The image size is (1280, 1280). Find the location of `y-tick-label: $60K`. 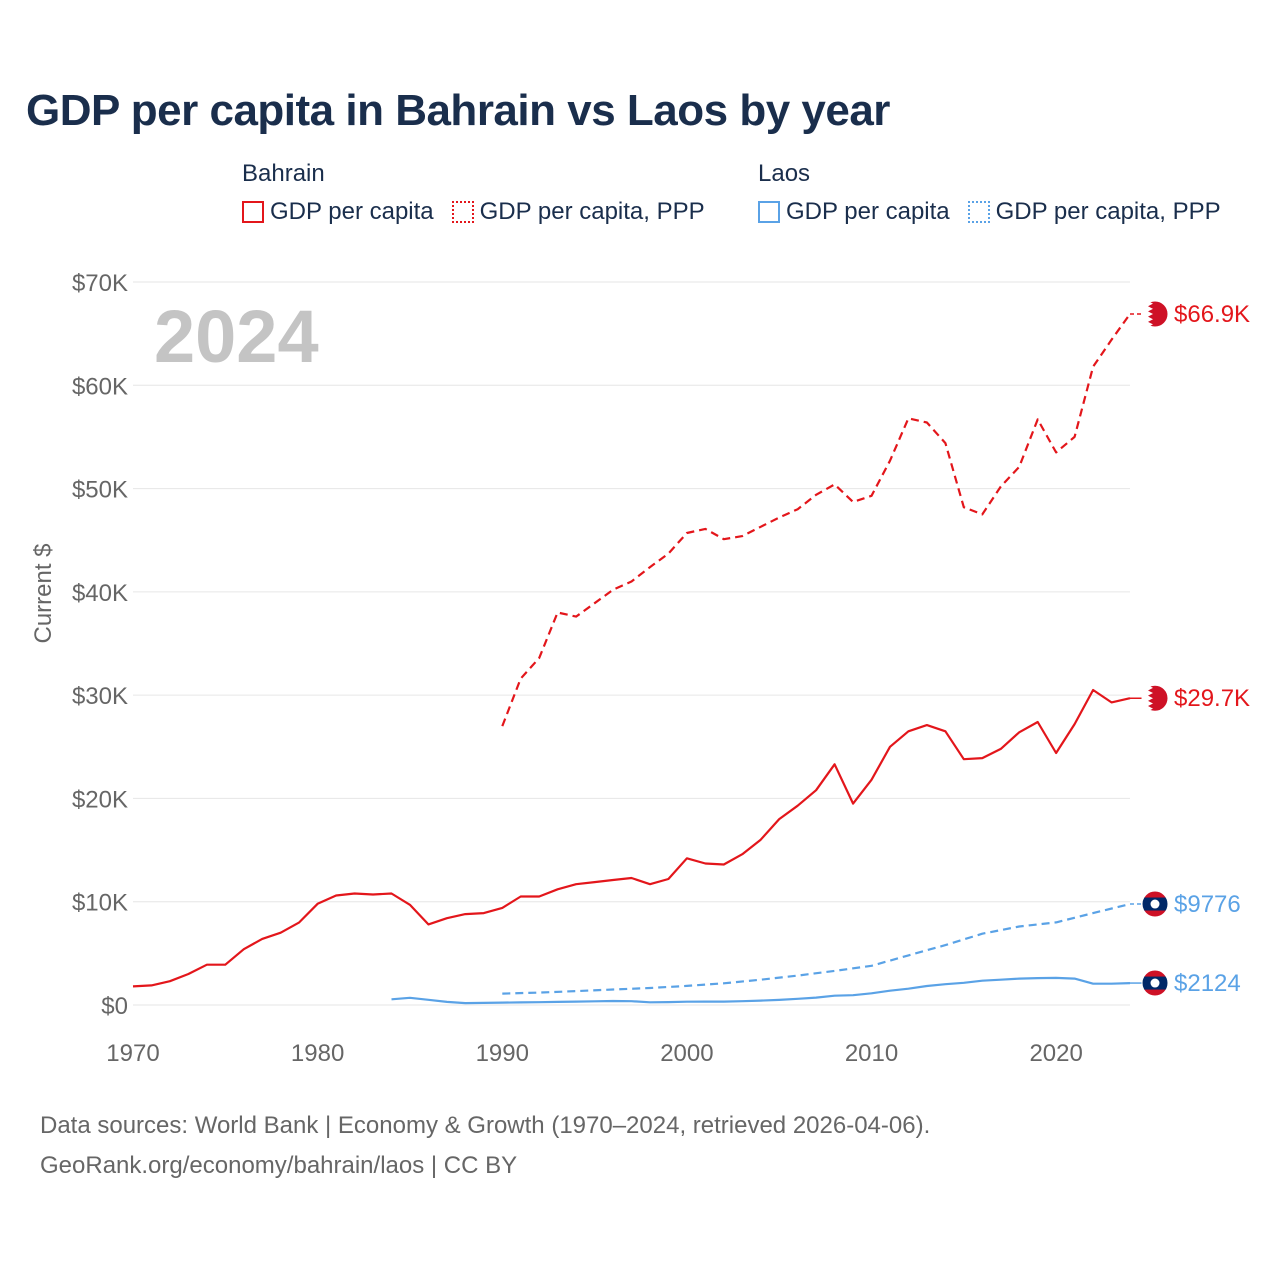

y-tick-label: $60K is located at coordinates (100, 386).